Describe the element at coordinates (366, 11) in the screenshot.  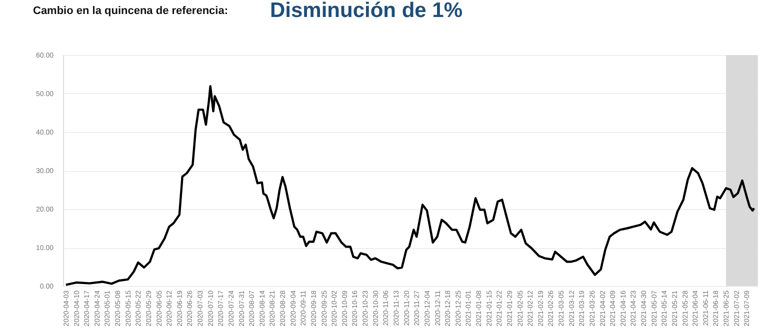
I see `chart-subtitle: Disminución de 1%` at that location.